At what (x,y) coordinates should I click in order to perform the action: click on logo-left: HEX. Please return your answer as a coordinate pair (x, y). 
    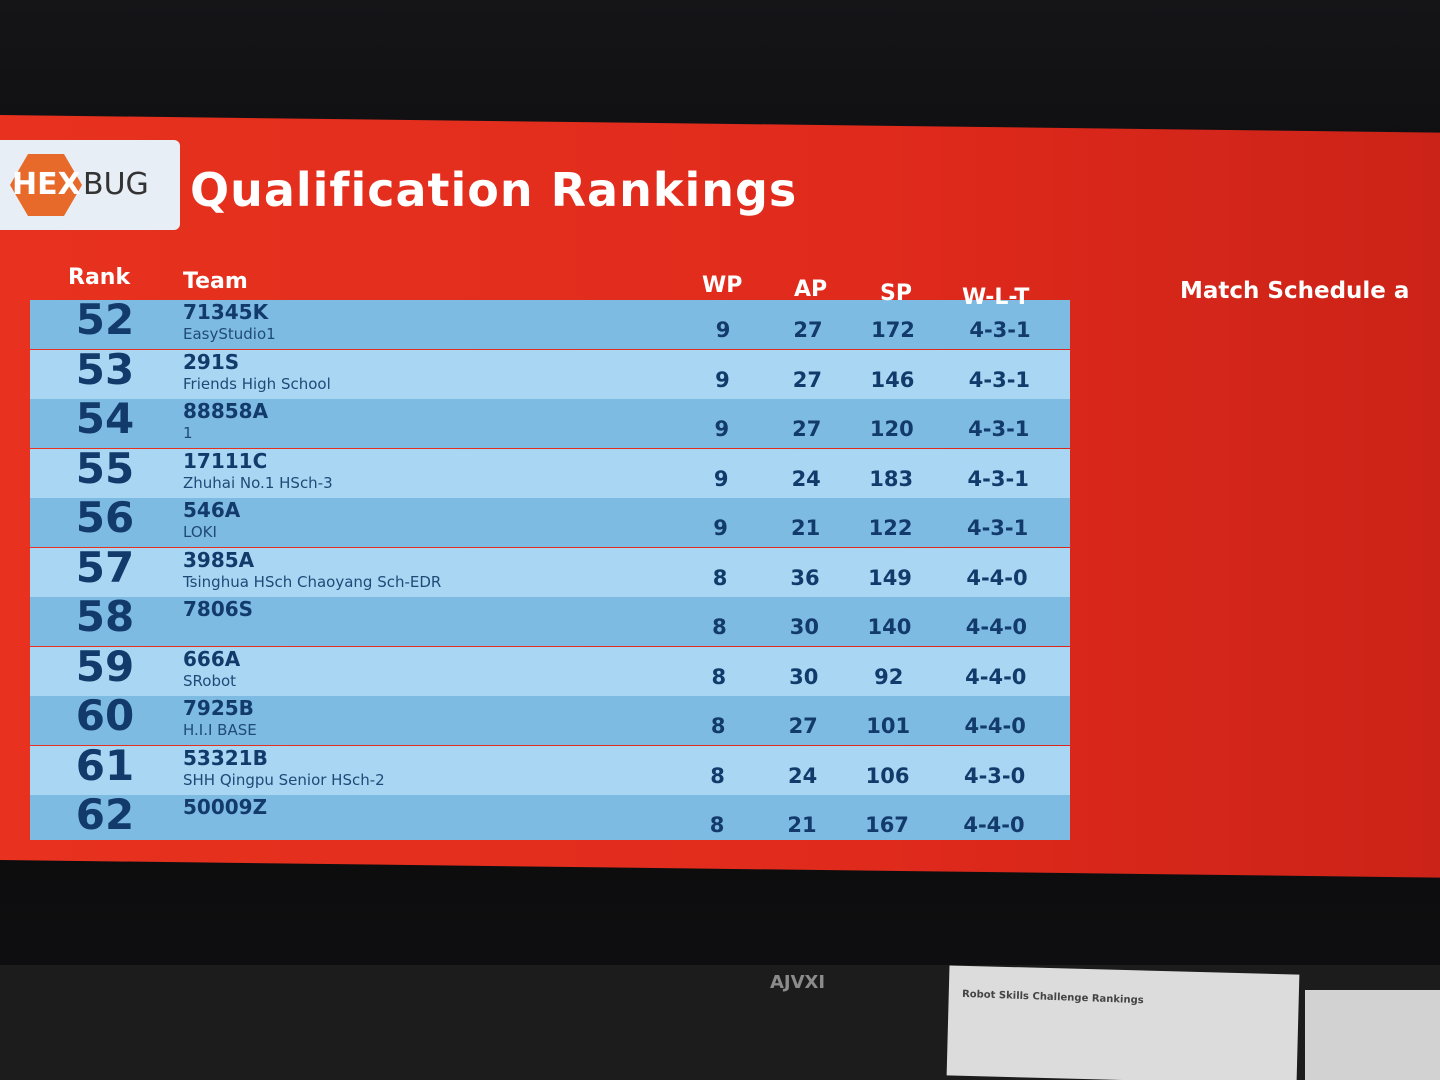
    Looking at the image, I should click on (46, 184).